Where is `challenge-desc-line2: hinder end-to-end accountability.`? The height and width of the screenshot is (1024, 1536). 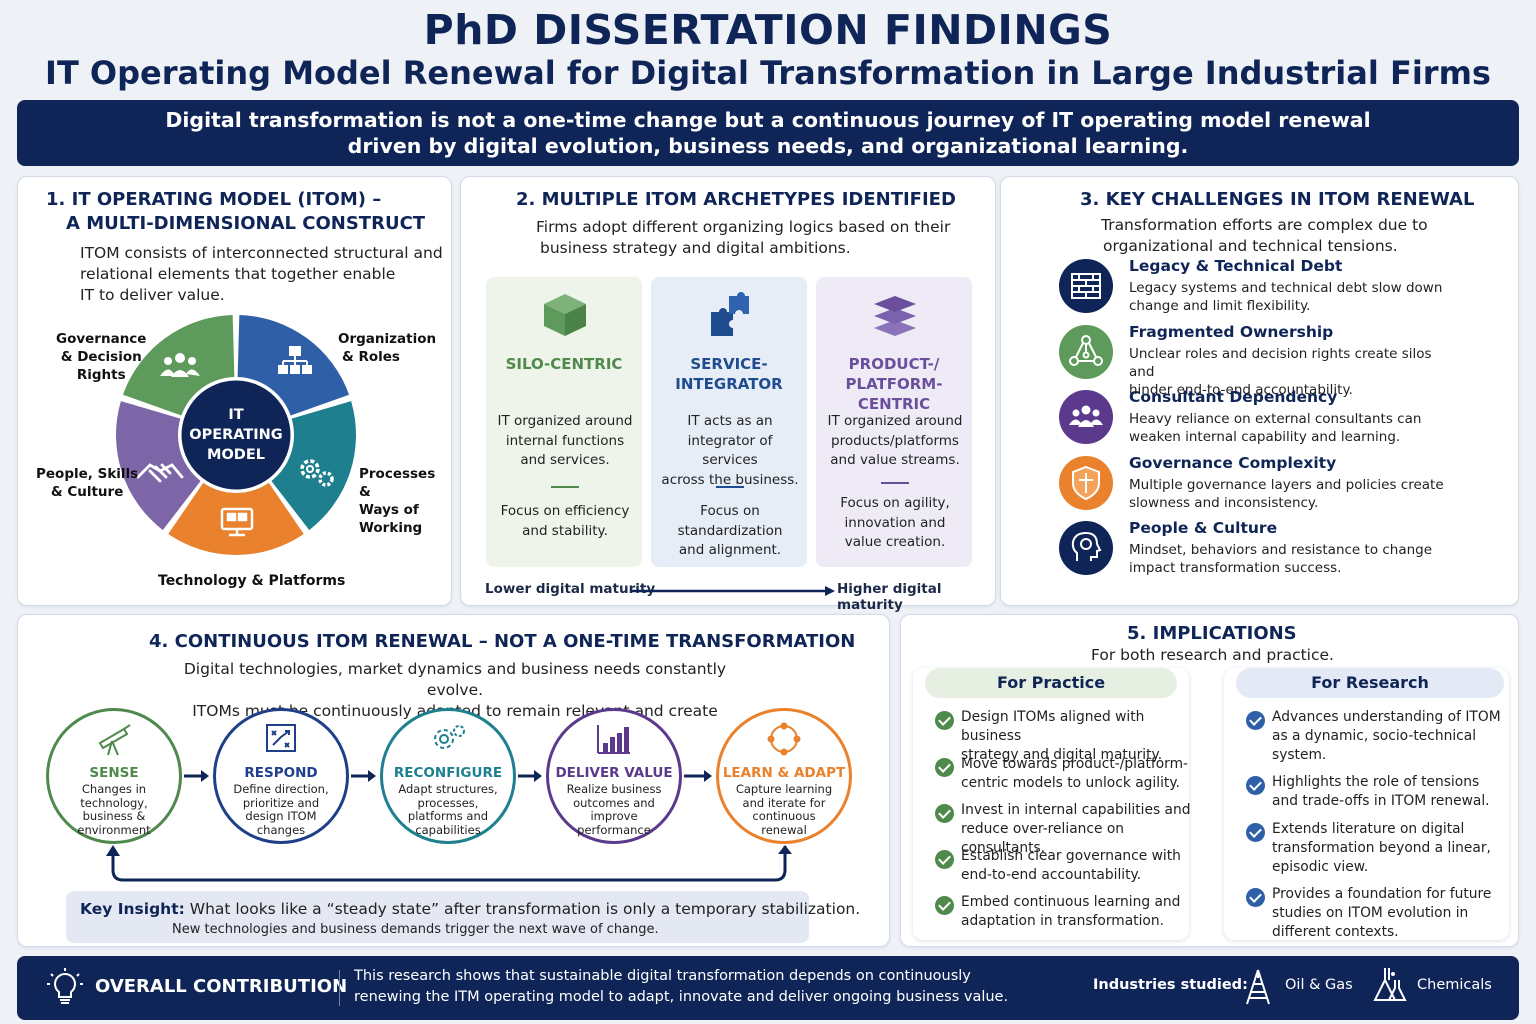
challenge-desc-line2: hinder end-to-end accountability. is located at coordinates (1241, 389).